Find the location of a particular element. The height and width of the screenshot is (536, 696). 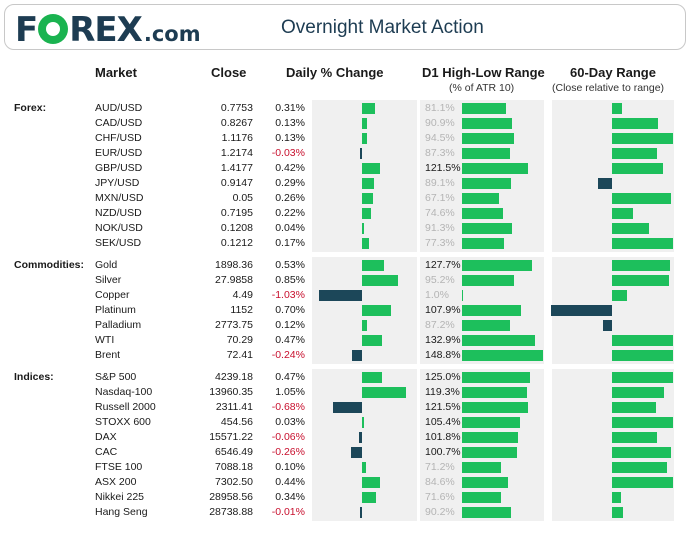

change-value: 0.22% is located at coordinates (290, 213).